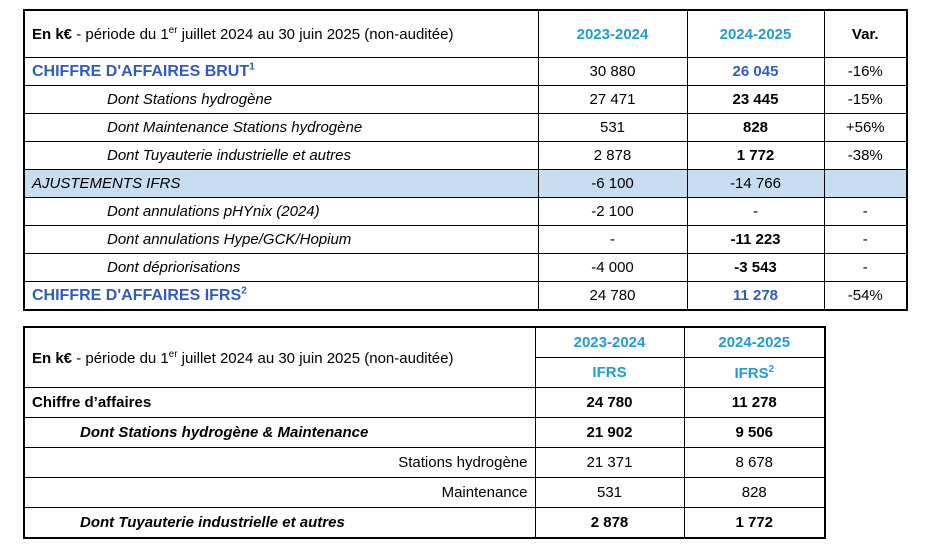  Describe the element at coordinates (281, 99) in the screenshot. I see `row-label: Dont Stations hydrogène` at that location.